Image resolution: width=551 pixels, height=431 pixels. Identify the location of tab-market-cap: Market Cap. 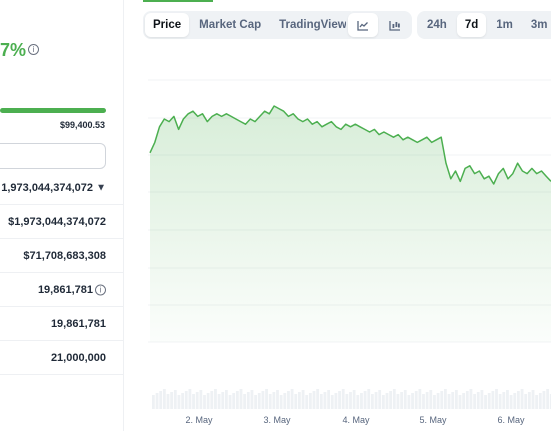
(230, 25).